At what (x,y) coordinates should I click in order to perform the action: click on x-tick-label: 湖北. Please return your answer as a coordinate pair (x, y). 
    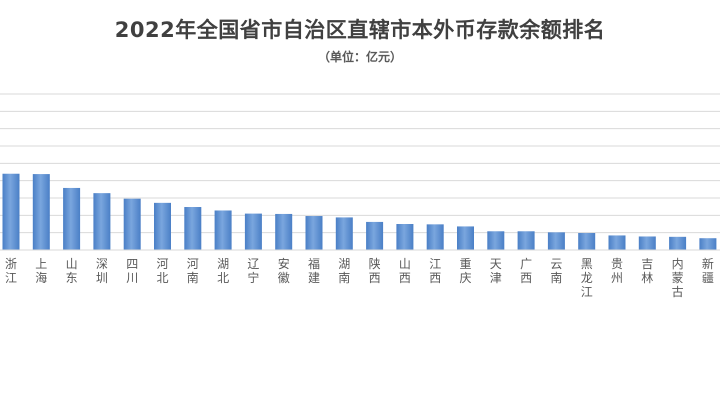
    Looking at the image, I should click on (223, 270).